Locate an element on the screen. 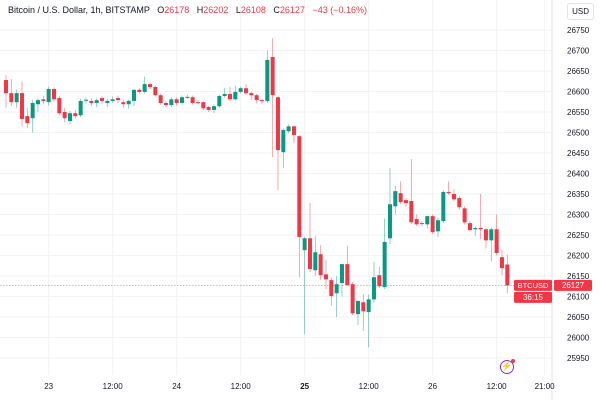  symbol-price-tag: BTCUSD 36:15 26127 is located at coordinates (553, 291).